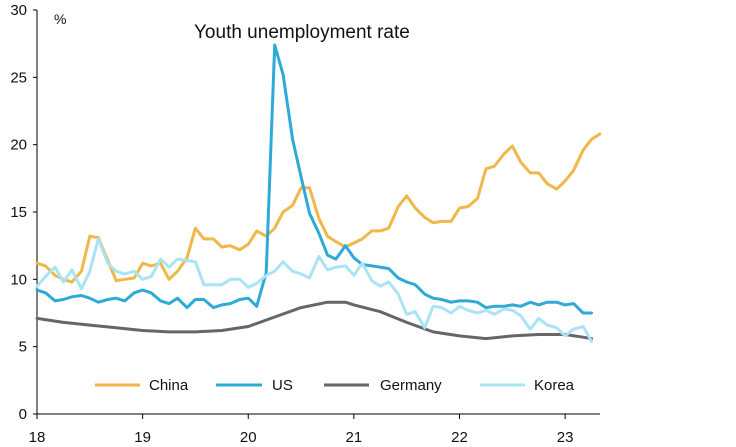 Image resolution: width=736 pixels, height=447 pixels. What do you see at coordinates (459, 437) in the screenshot?
I see `x-tick-label: 22` at bounding box center [459, 437].